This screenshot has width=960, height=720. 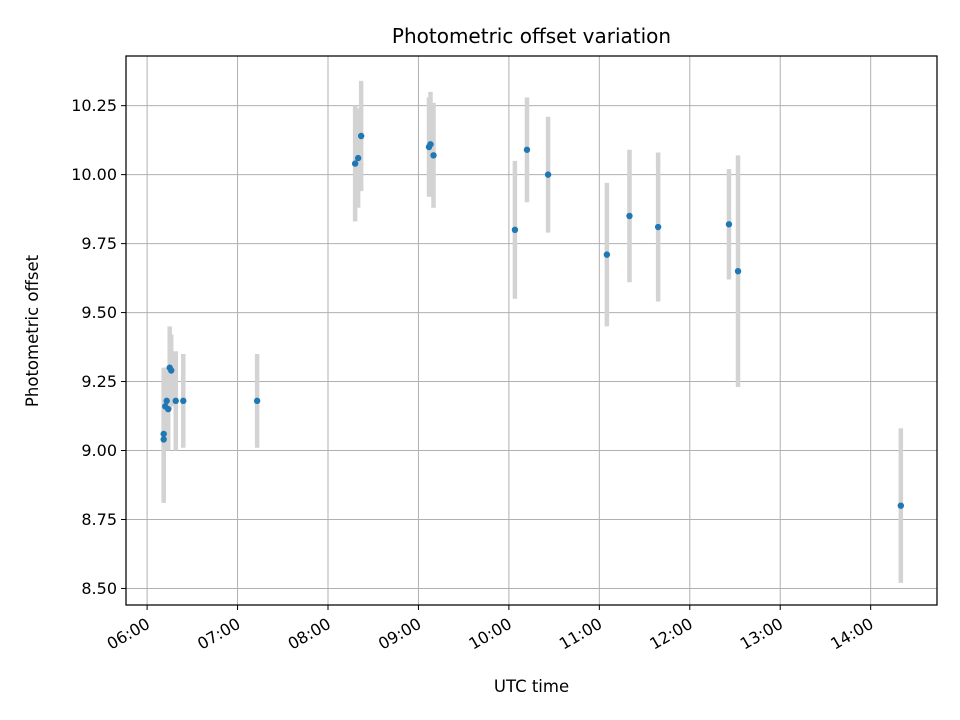 I want to click on y-tick-label: 9.50, so click(x=99, y=312).